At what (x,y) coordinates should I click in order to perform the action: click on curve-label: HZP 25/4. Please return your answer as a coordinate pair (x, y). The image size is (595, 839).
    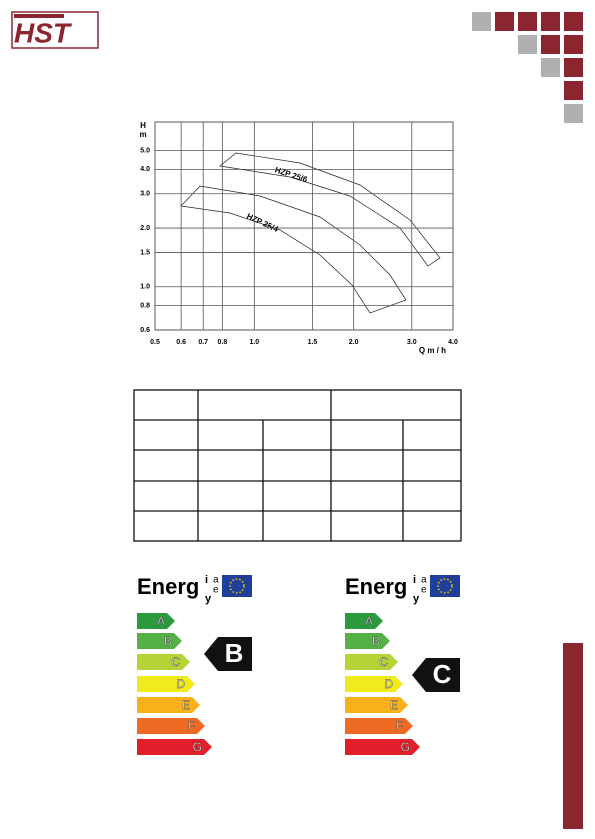
    Looking at the image, I should click on (262, 223).